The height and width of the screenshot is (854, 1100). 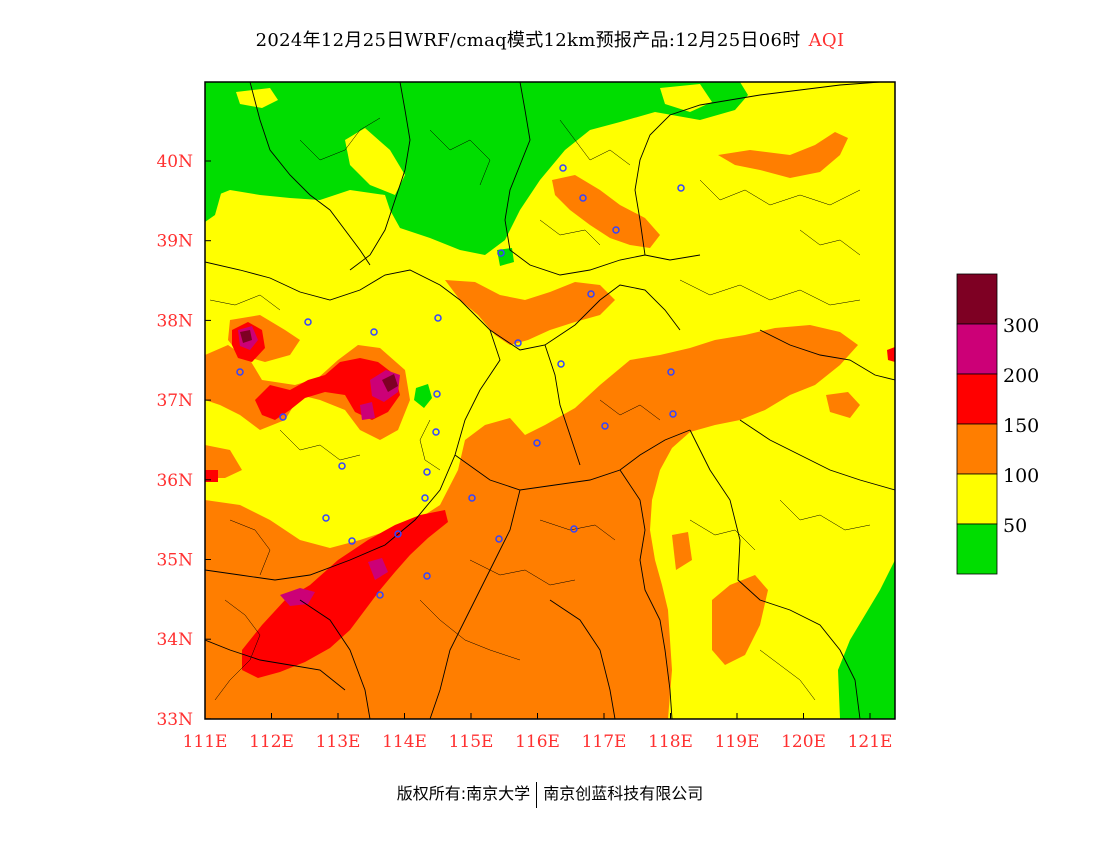 What do you see at coordinates (174, 481) in the screenshot?
I see `lat-tick-label: 36N` at bounding box center [174, 481].